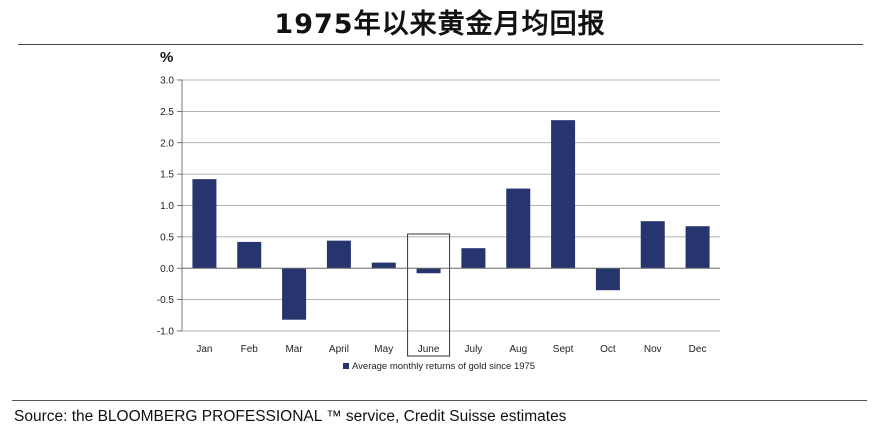 The width and height of the screenshot is (880, 441). Describe the element at coordinates (204, 349) in the screenshot. I see `x-tick-label: Jan` at that location.